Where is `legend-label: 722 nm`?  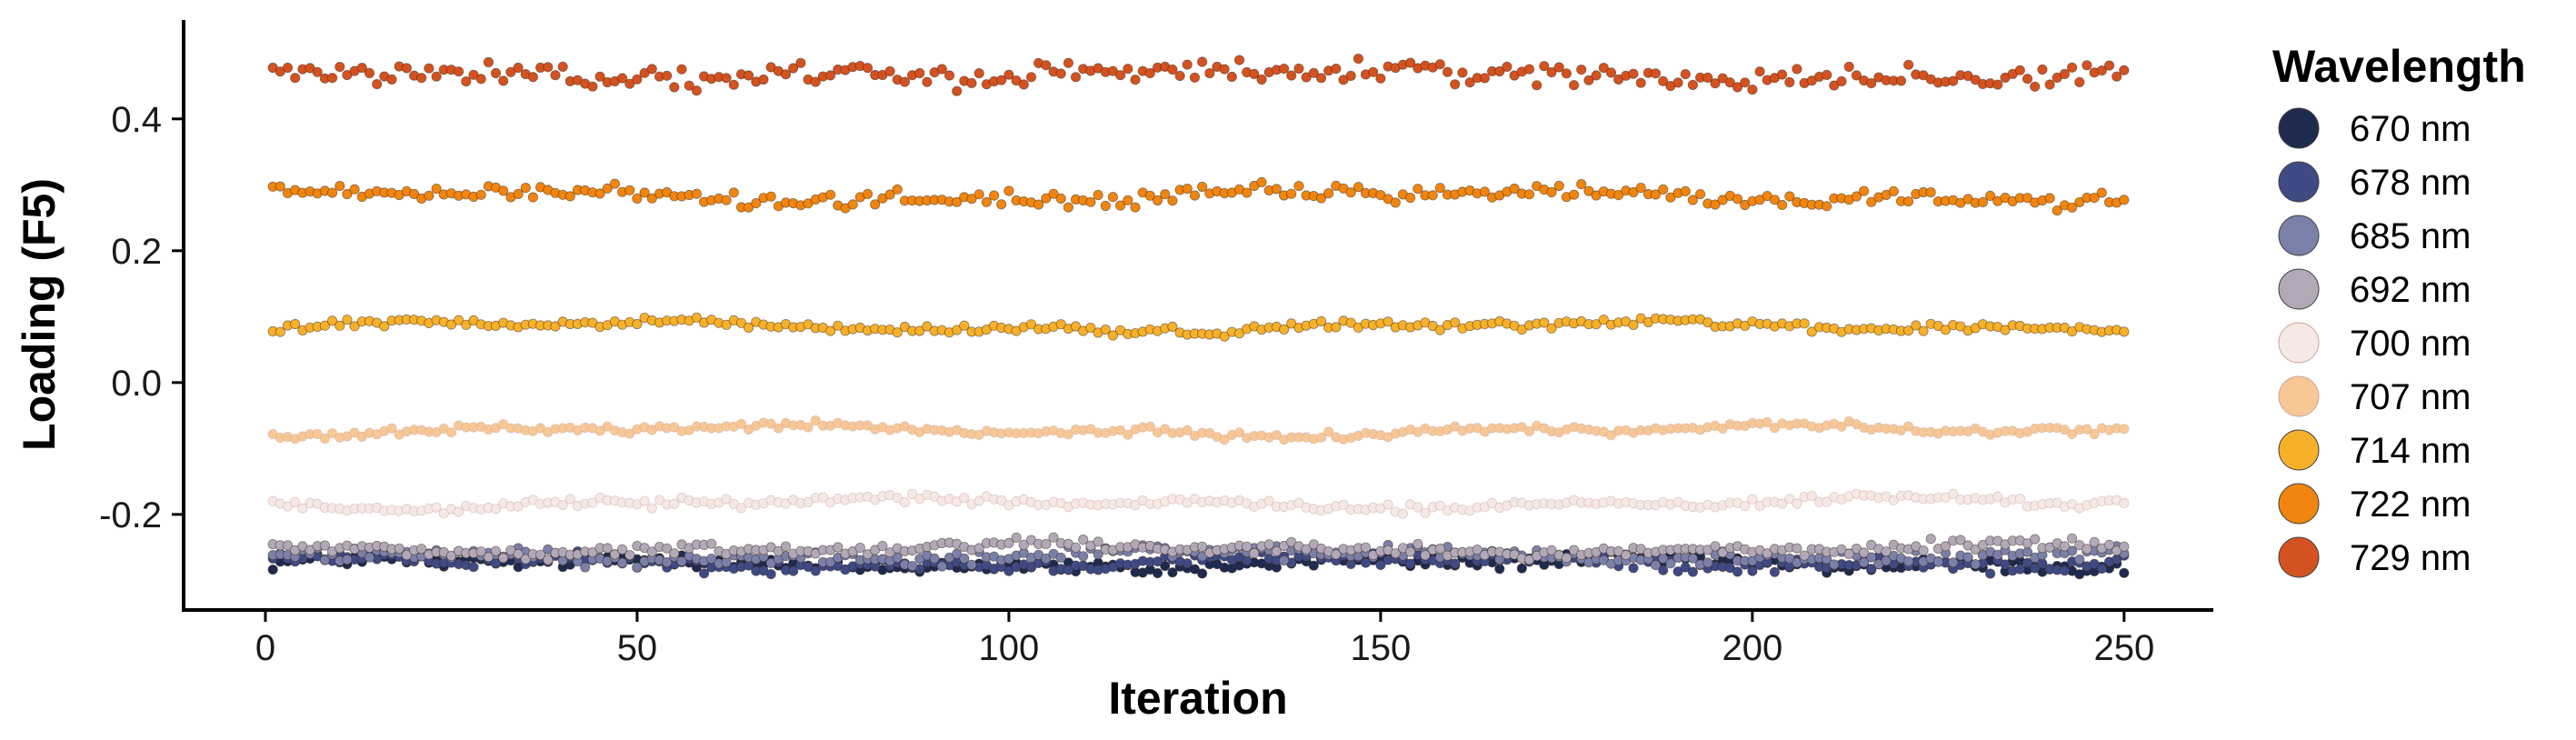 legend-label: 722 nm is located at coordinates (2410, 505).